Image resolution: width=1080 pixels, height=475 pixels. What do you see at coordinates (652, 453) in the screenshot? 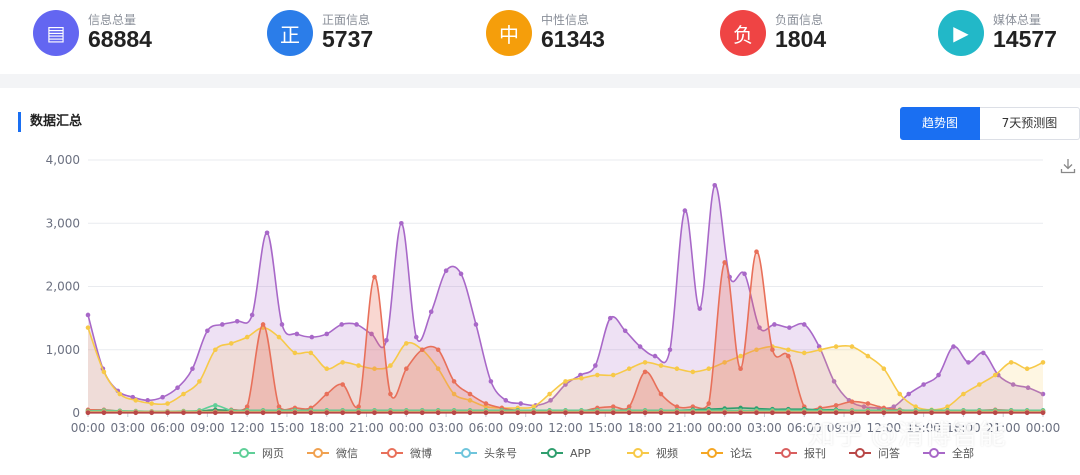
I see `legend-item: 视频` at bounding box center [652, 453].